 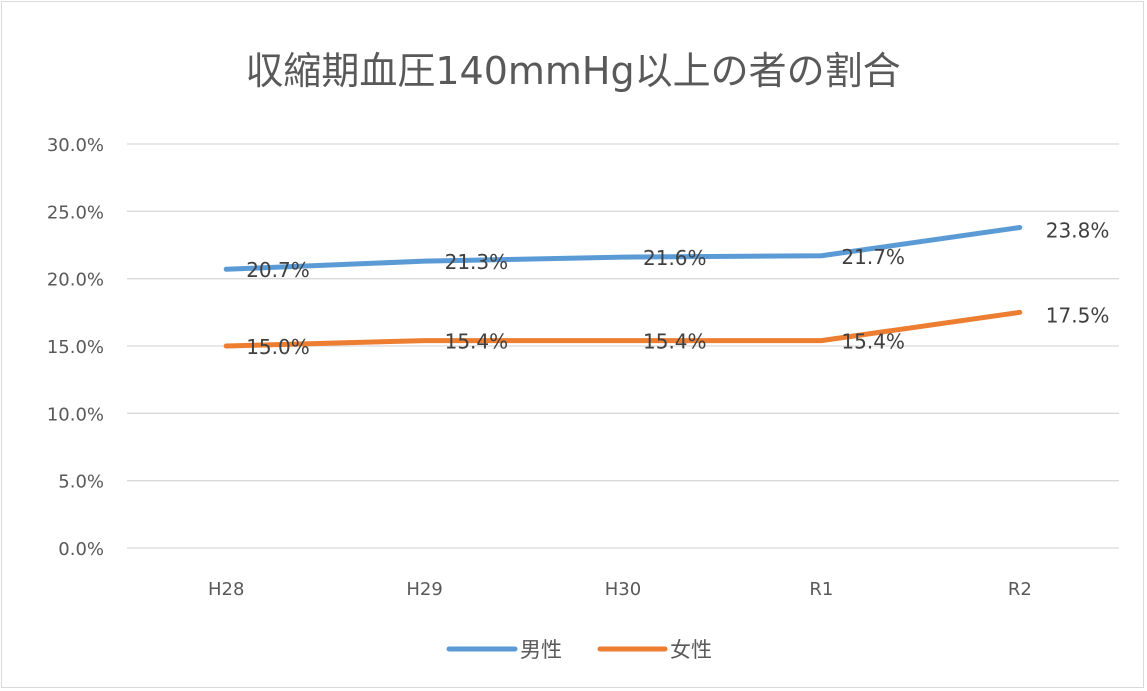 I want to click on y-tick-label: 30.0%, so click(x=75, y=145).